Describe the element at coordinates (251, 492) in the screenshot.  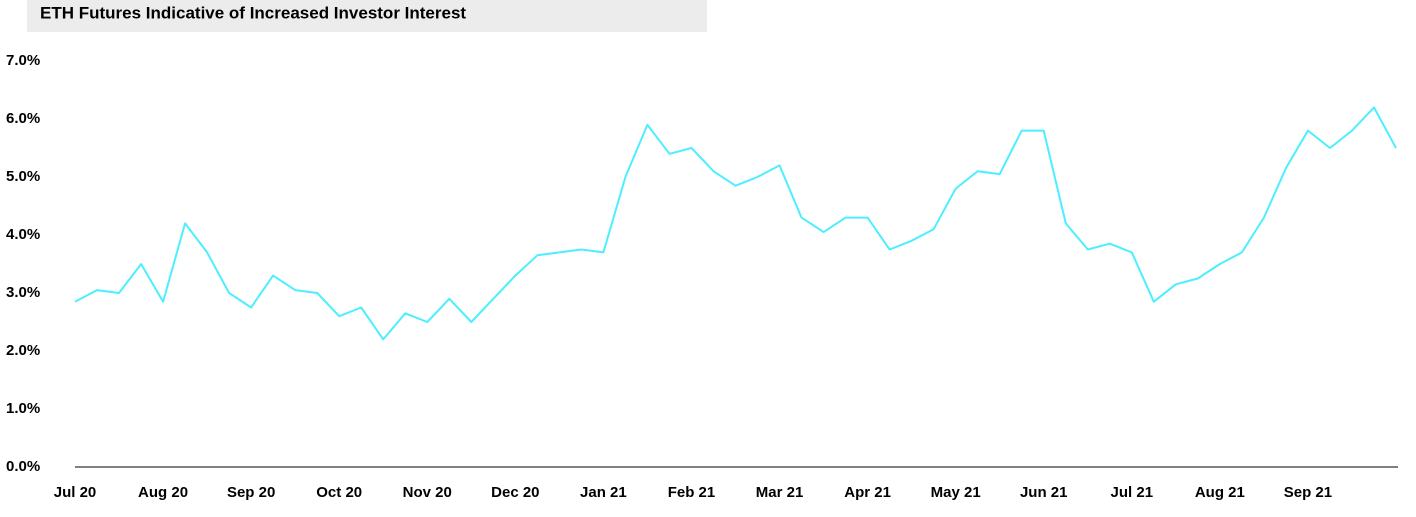
I see `x-tick-label: Sep 20` at that location.